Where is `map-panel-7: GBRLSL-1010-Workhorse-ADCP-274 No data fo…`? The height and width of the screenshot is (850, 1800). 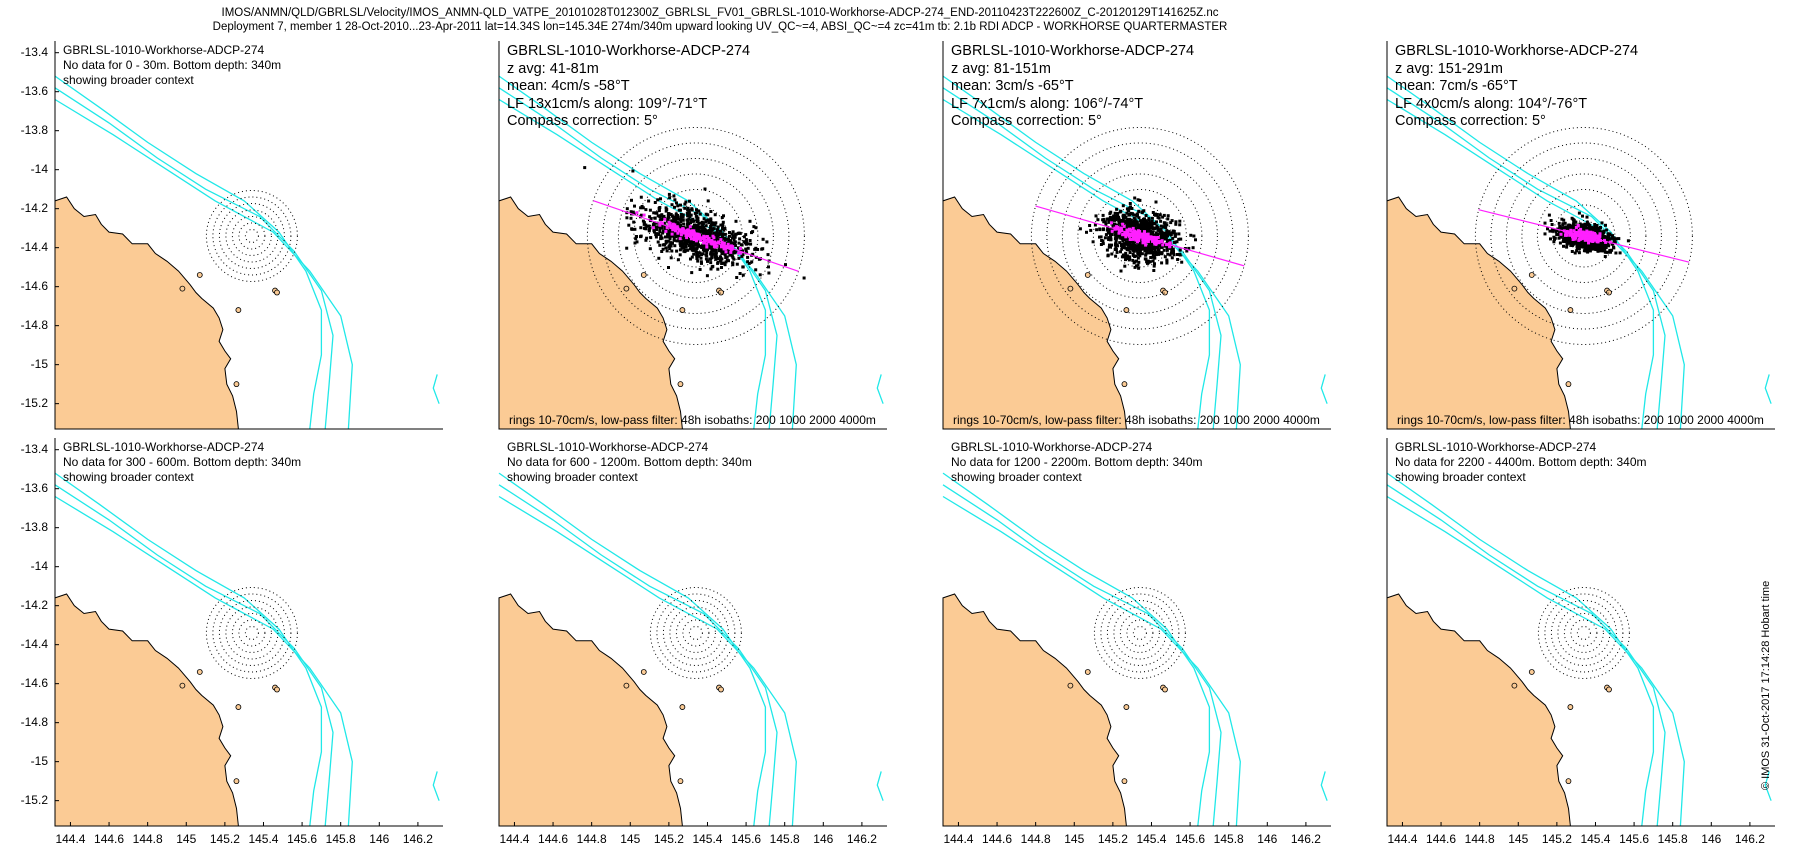
map-panel-7: GBRLSL-1010-Workhorse-ADCP-274 No data fo… is located at coordinates (1136, 642).